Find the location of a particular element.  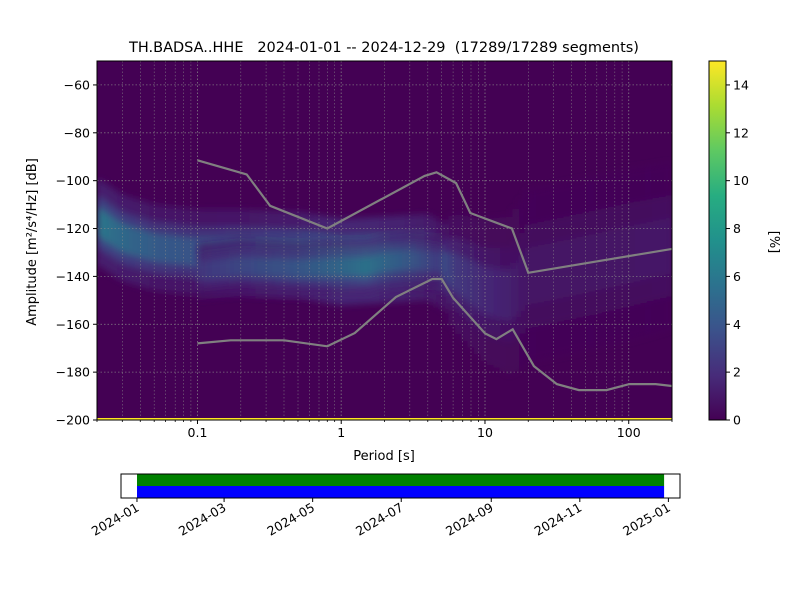

timeline-tick-label: 2024-05 is located at coordinates (290, 519).